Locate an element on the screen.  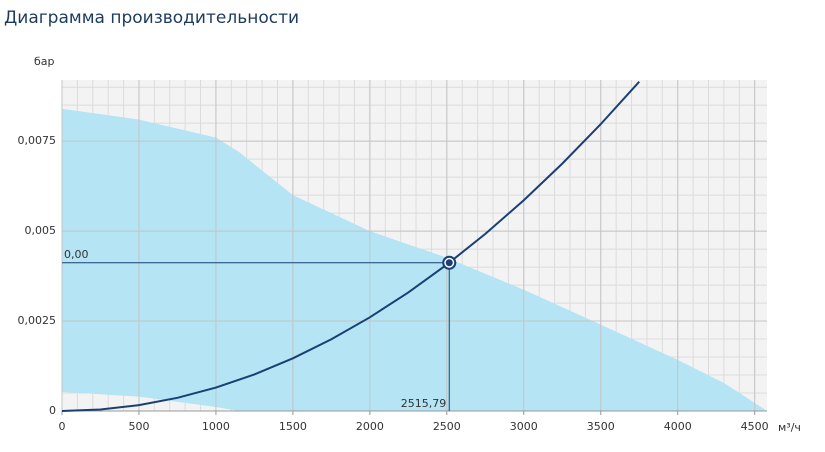
x-tick-label: 1500 is located at coordinates (293, 426).